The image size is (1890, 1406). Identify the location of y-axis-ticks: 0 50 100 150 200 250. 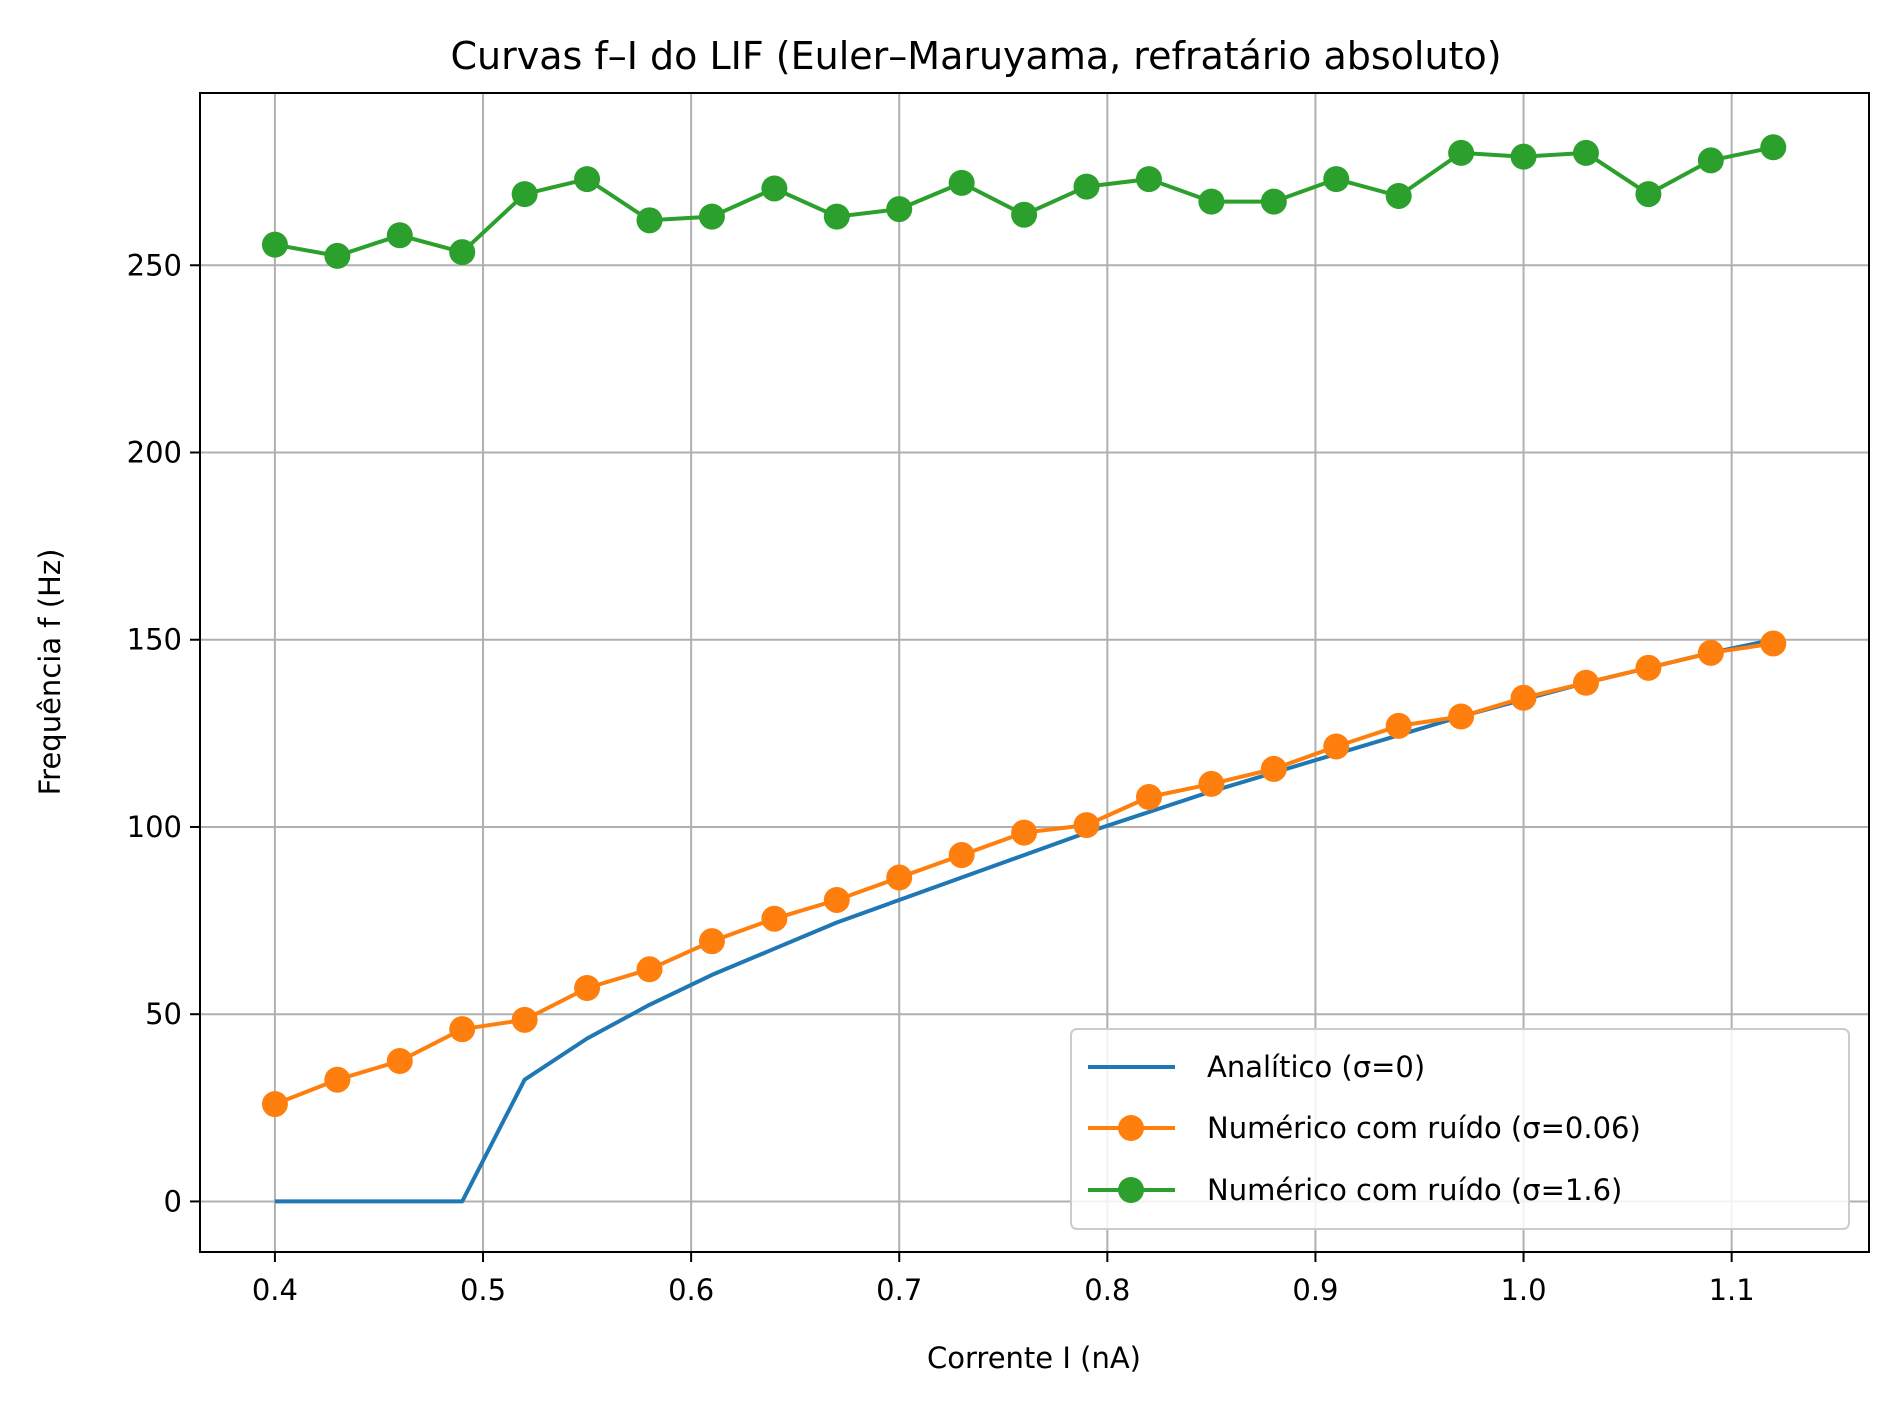
(163, 733).